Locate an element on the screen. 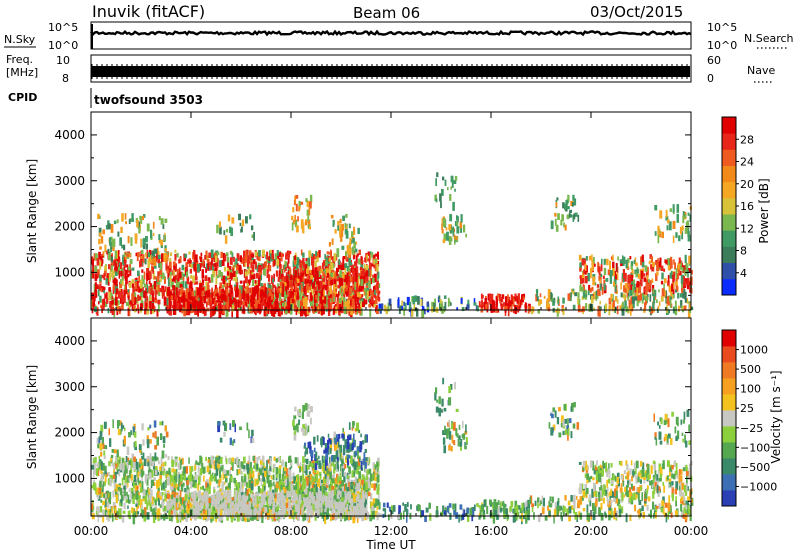 This screenshot has width=800, height=554. freq-unit: [MHz] is located at coordinates (22, 72).